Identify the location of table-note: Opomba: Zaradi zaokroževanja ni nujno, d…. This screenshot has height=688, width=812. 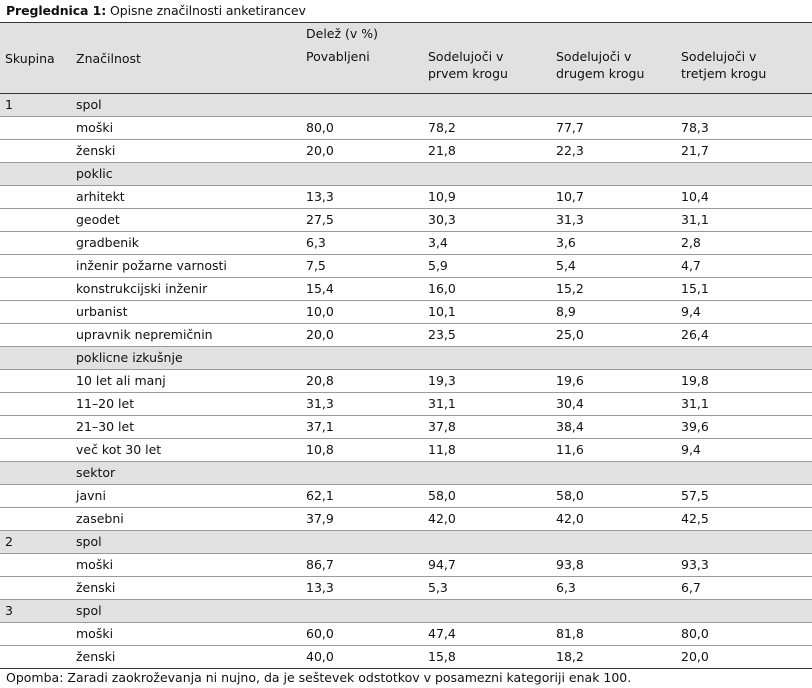
(319, 677).